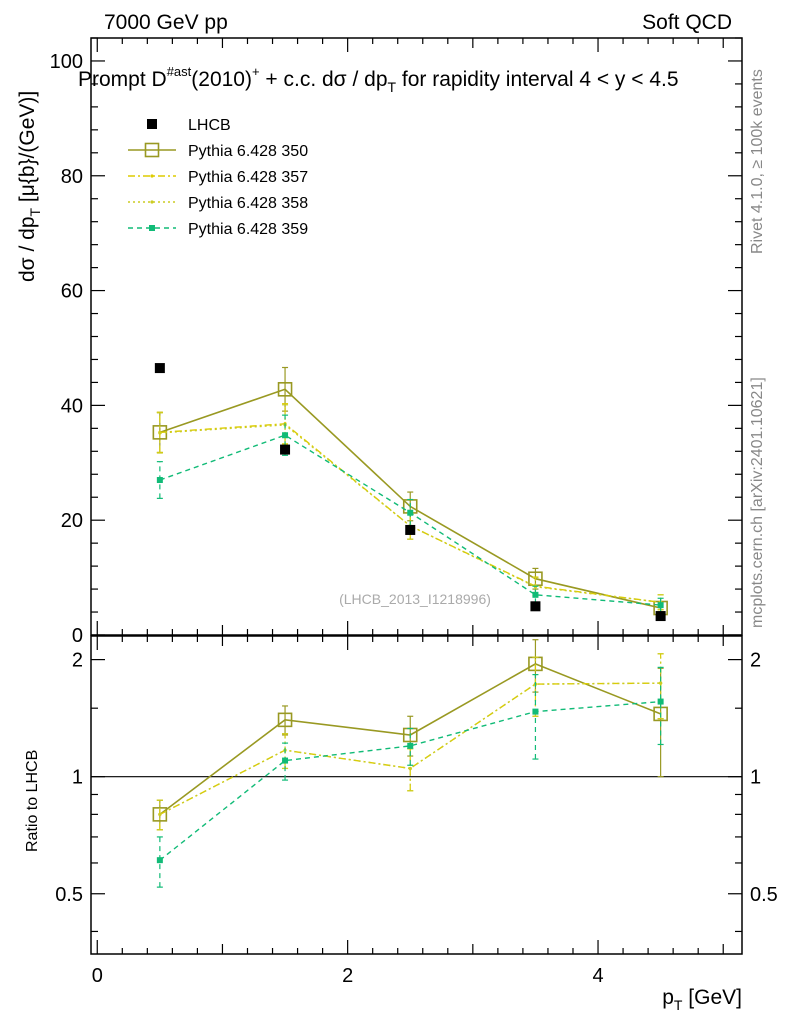 This screenshot has height=1024, width=786. Describe the element at coordinates (66, 62) in the screenshot. I see `y-tick-label: 100` at that location.